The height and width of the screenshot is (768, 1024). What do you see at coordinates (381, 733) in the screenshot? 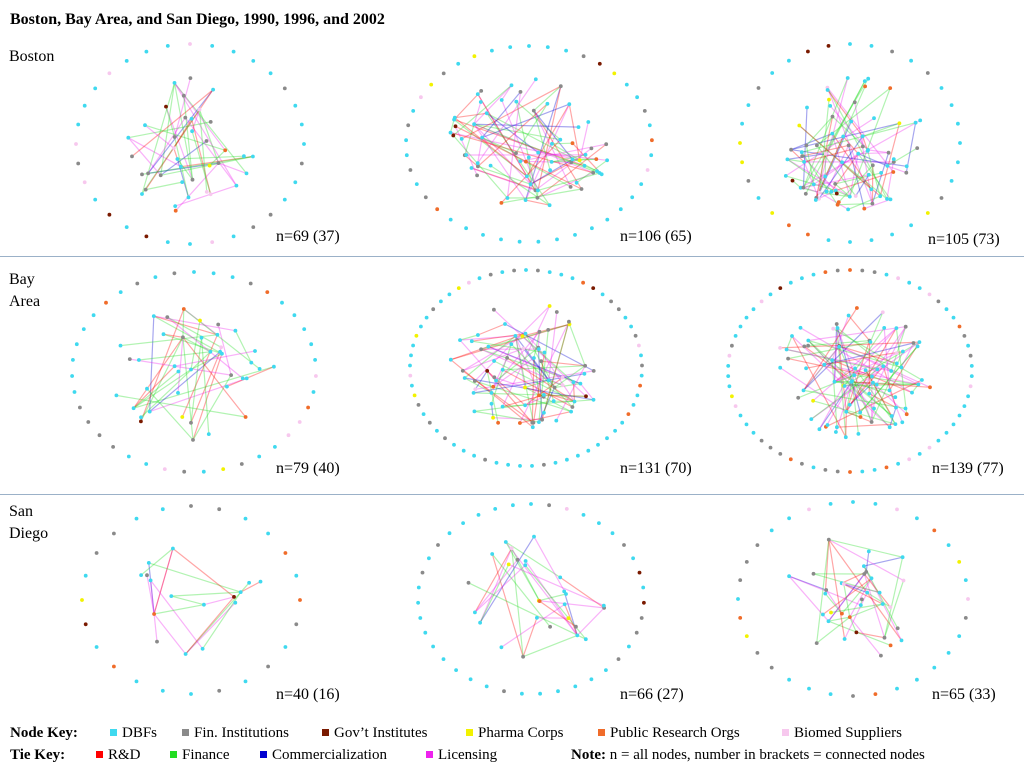
I see `node-key-label: Gov’t Institutes` at bounding box center [381, 733].